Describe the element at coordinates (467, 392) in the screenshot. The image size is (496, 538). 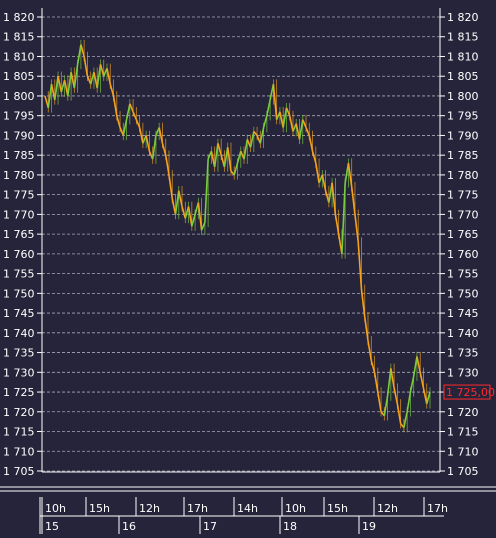
I see `last-price-box` at that location.